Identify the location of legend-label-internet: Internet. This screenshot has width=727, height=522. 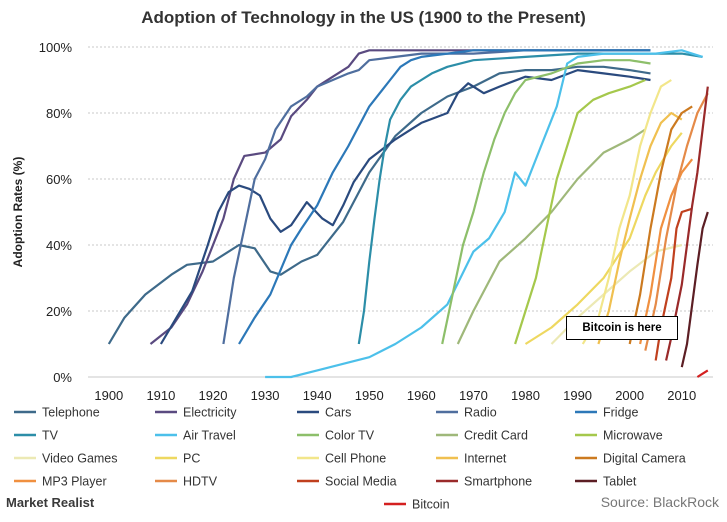
(485, 459).